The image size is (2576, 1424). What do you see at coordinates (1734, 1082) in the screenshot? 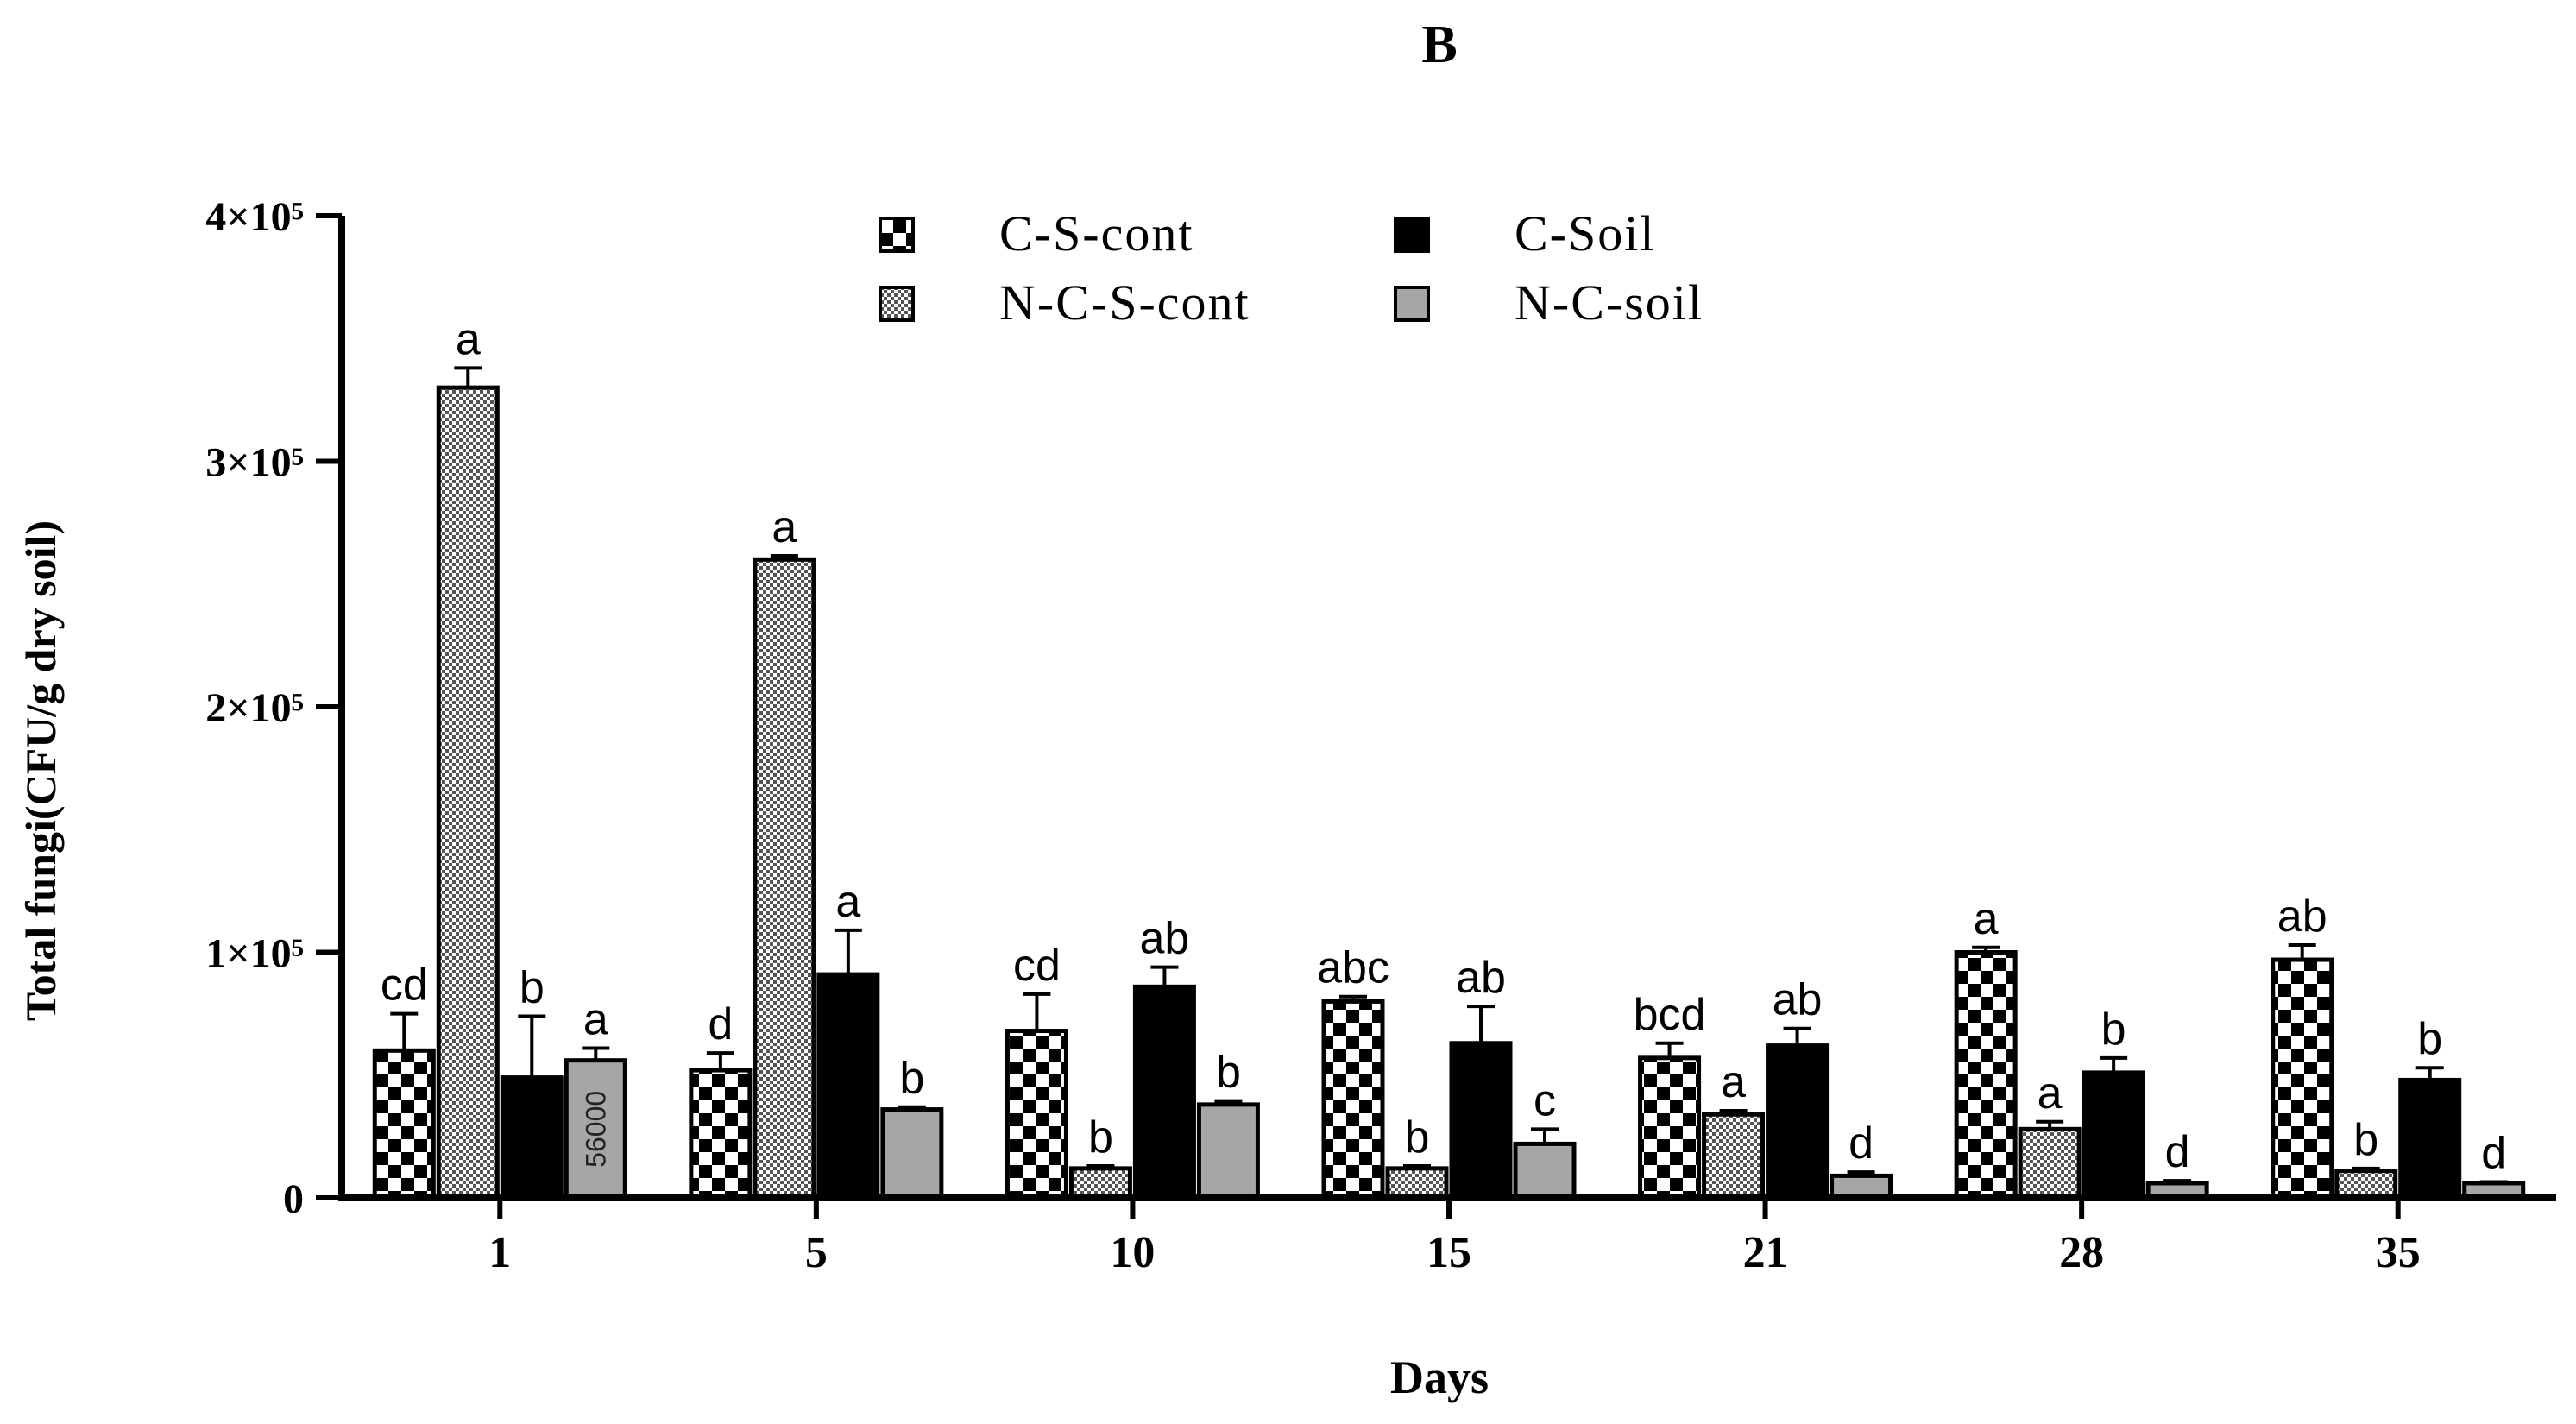
I see `significance-letter-1-4: a` at bounding box center [1734, 1082].